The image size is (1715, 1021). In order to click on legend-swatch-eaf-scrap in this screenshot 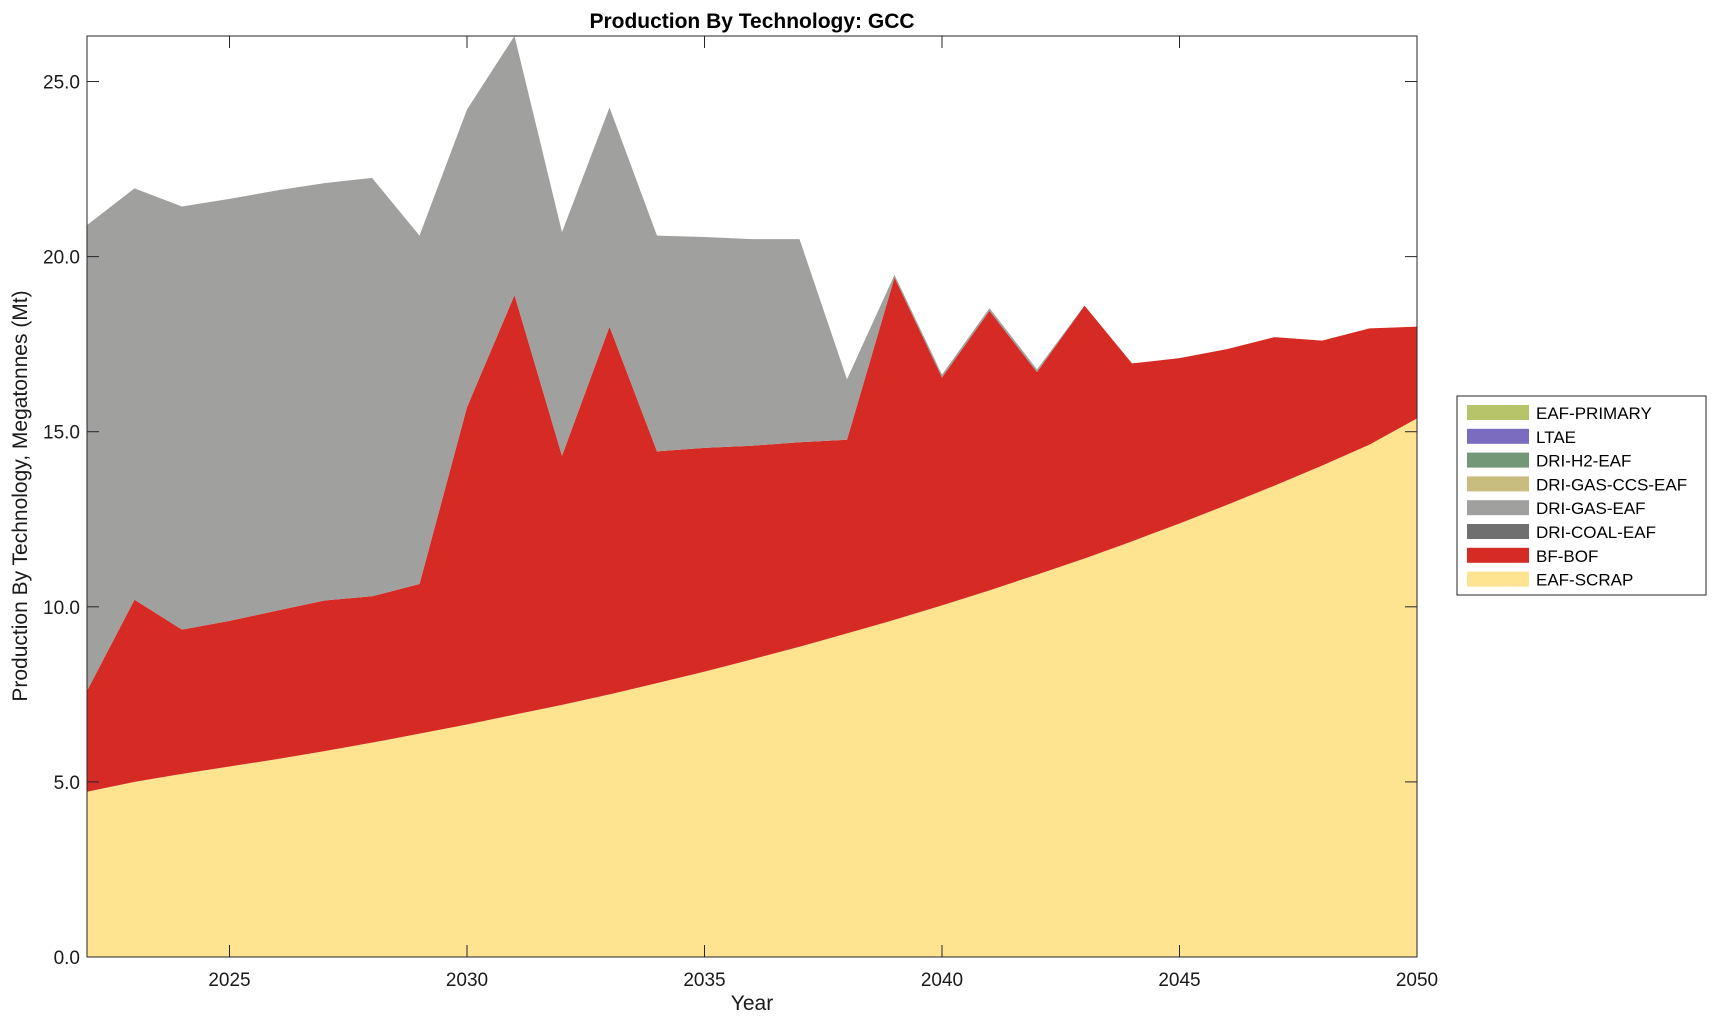, I will do `click(1498, 579)`.